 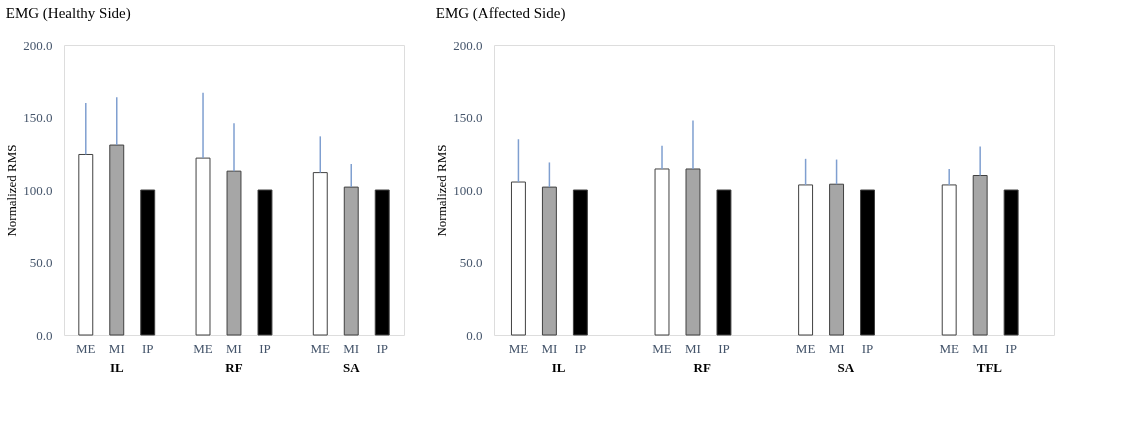 What do you see at coordinates (500, 13) in the screenshot?
I see `chart-title: EMG (Affected Side)` at bounding box center [500, 13].